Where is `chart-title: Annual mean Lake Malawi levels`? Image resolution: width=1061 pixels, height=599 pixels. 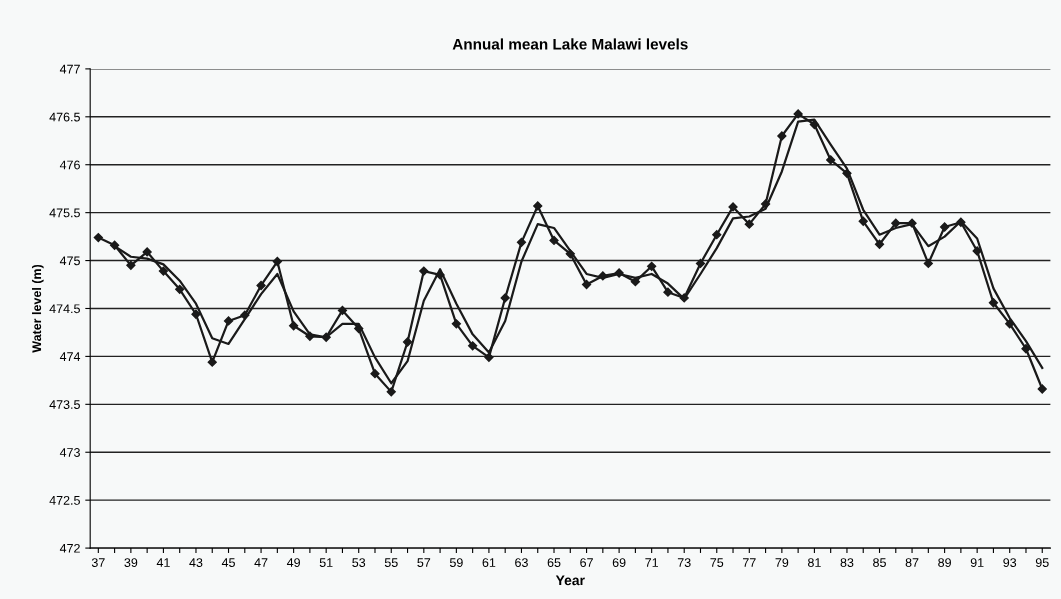 chart-title: Annual mean Lake Malawi levels is located at coordinates (570, 44).